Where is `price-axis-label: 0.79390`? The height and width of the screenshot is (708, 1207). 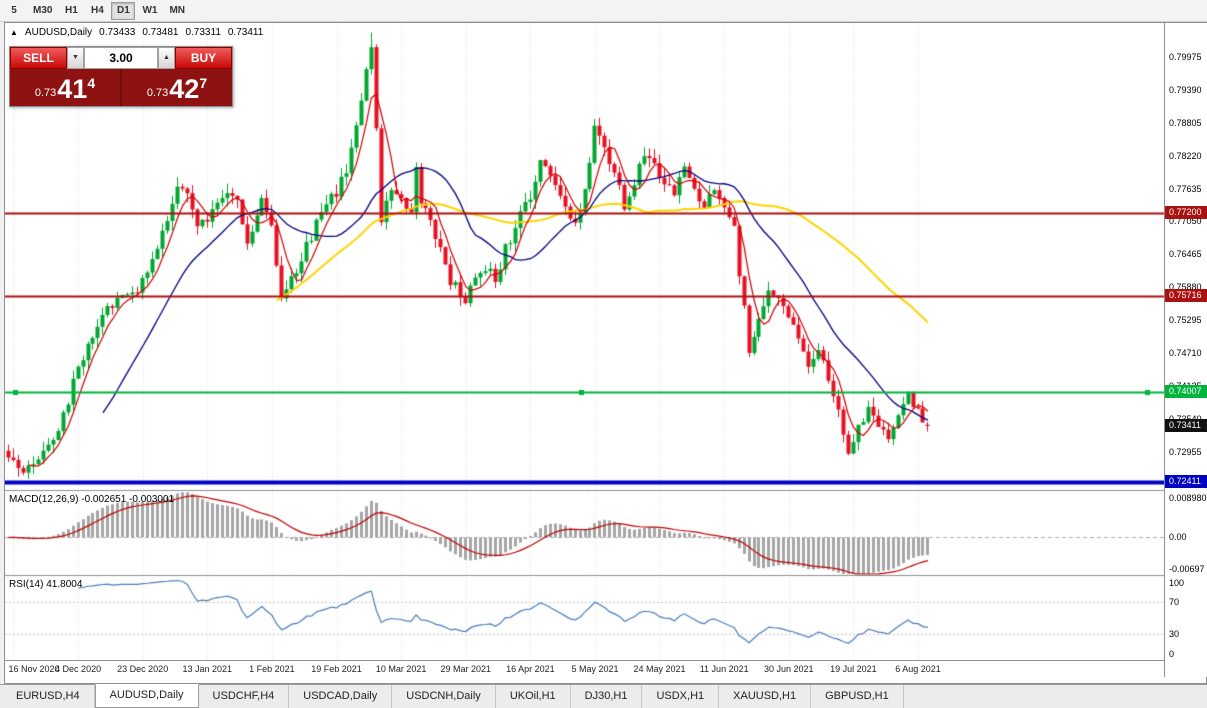
price-axis-label: 0.79390 is located at coordinates (1185, 89).